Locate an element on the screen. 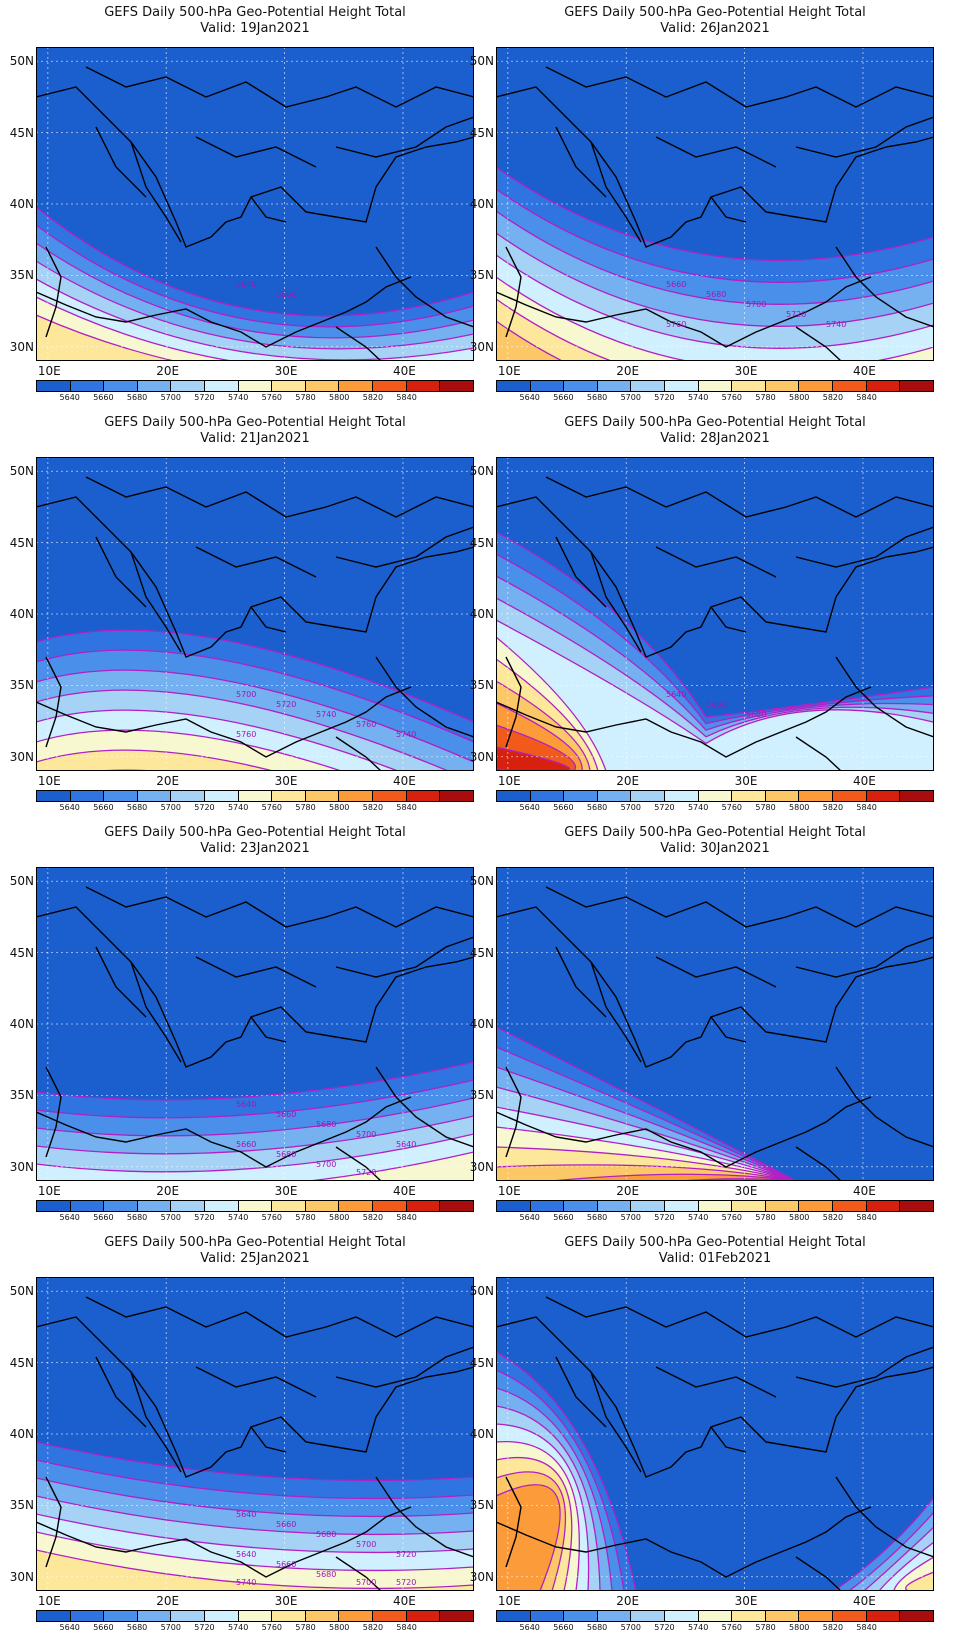  contour-label: 5660 is located at coordinates (286, 1564).